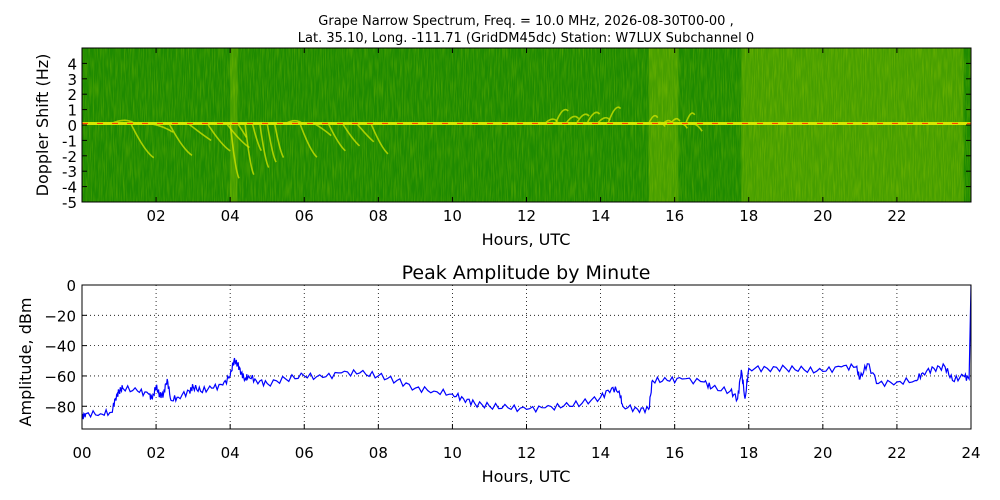 The width and height of the screenshot is (1000, 500). What do you see at coordinates (60, 347) in the screenshot?
I see `amplitude-ytick-label: −40` at bounding box center [60, 347].